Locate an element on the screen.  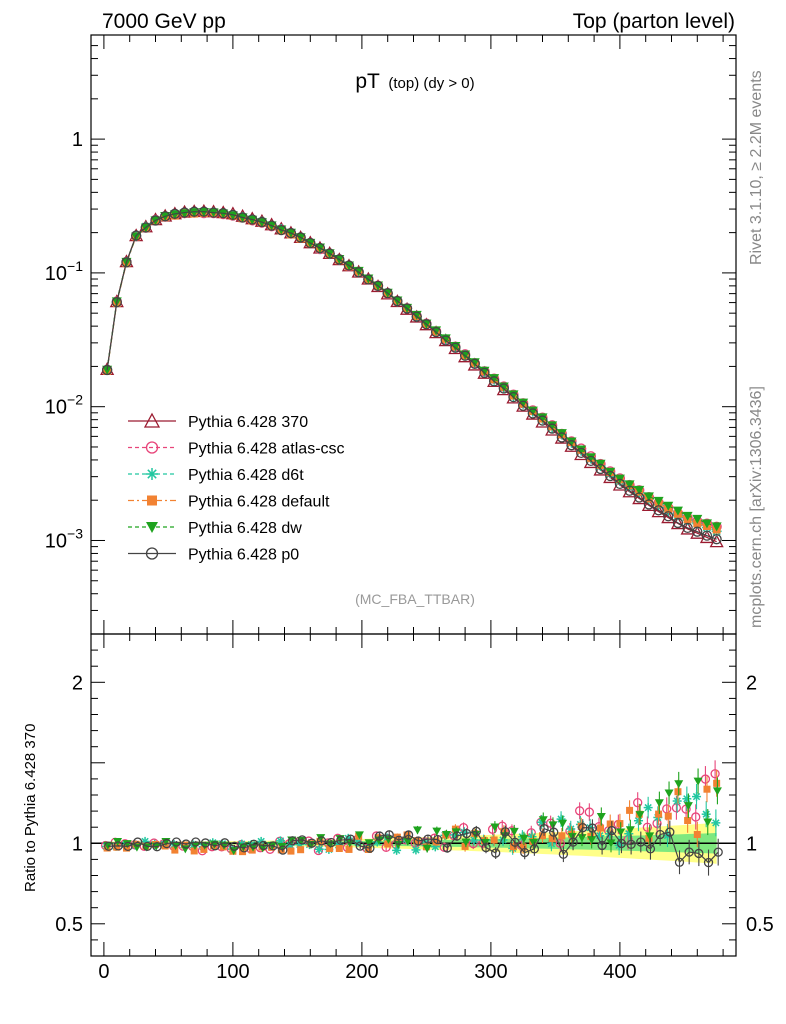
legend-entry: Pythia 6.428 d6t is located at coordinates (216, 475).